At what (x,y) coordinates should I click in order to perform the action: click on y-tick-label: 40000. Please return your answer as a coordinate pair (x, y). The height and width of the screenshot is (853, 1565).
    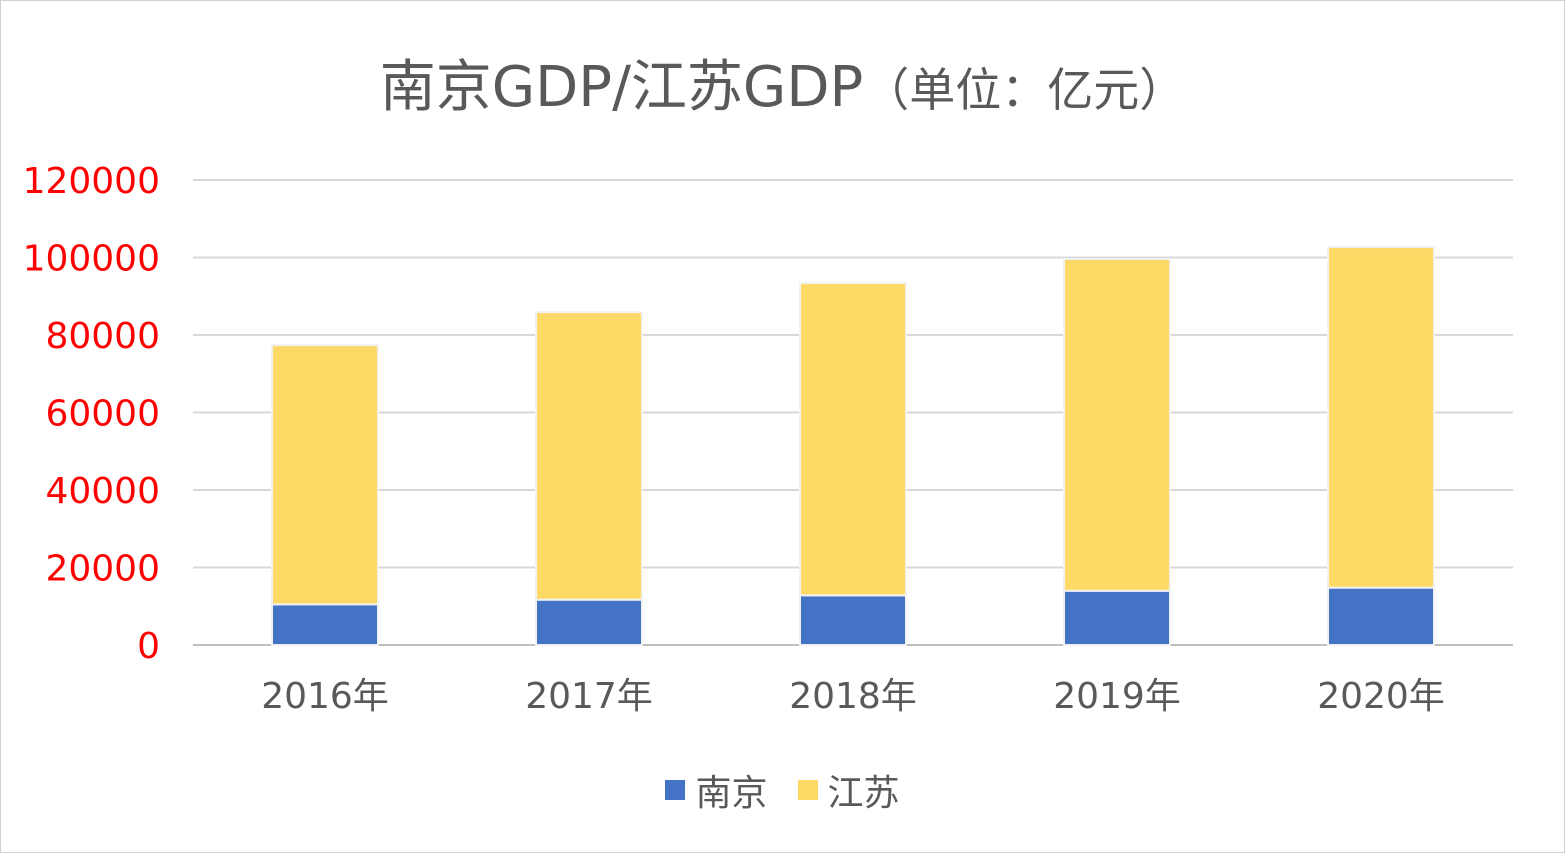
    Looking at the image, I should click on (102, 491).